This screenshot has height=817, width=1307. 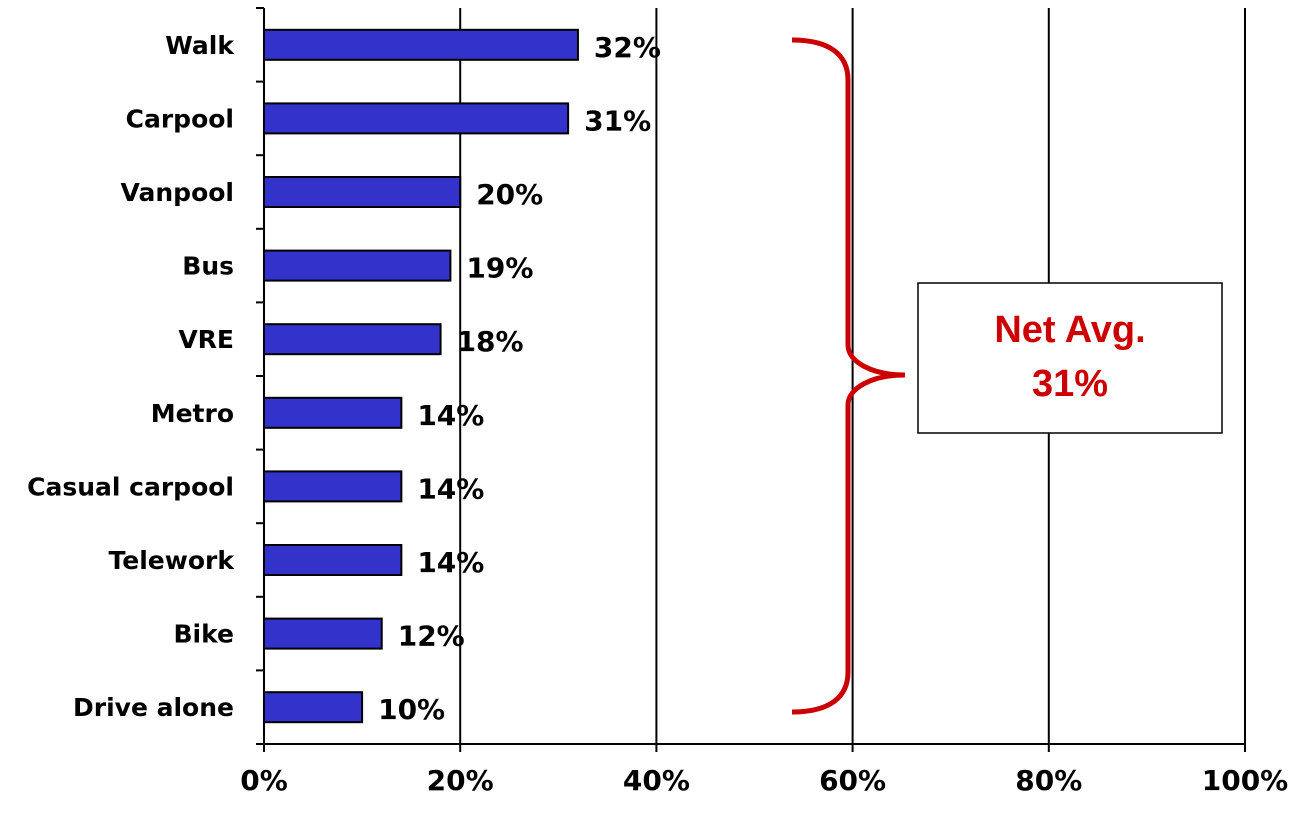 I want to click on net-average-brace, so click(x=848, y=376).